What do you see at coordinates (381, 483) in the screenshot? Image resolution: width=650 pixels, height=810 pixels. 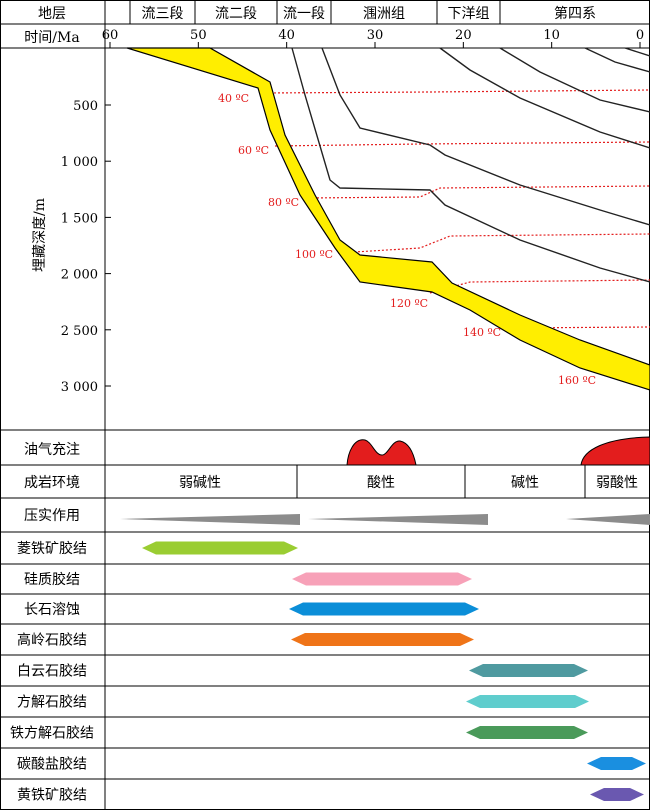 I see `environment-phase-1: 酸性` at bounding box center [381, 483].